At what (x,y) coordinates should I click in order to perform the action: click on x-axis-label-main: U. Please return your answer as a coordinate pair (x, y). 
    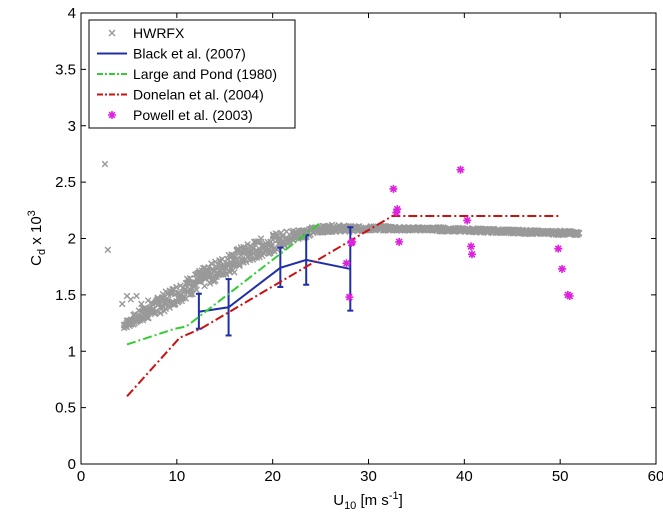
    Looking at the image, I should click on (338, 500).